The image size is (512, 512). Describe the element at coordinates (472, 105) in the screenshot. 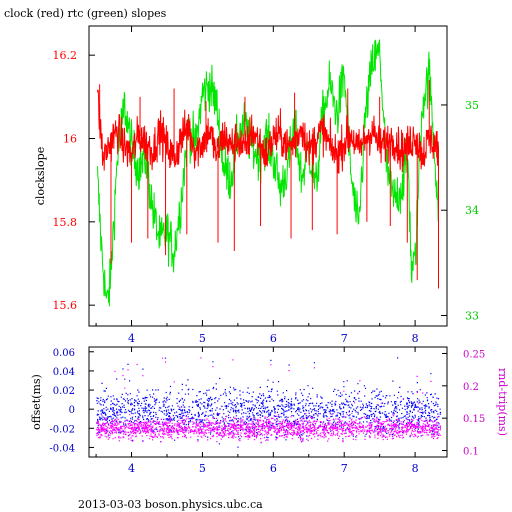

I see `upper-y2-tick-label: 35` at that location.